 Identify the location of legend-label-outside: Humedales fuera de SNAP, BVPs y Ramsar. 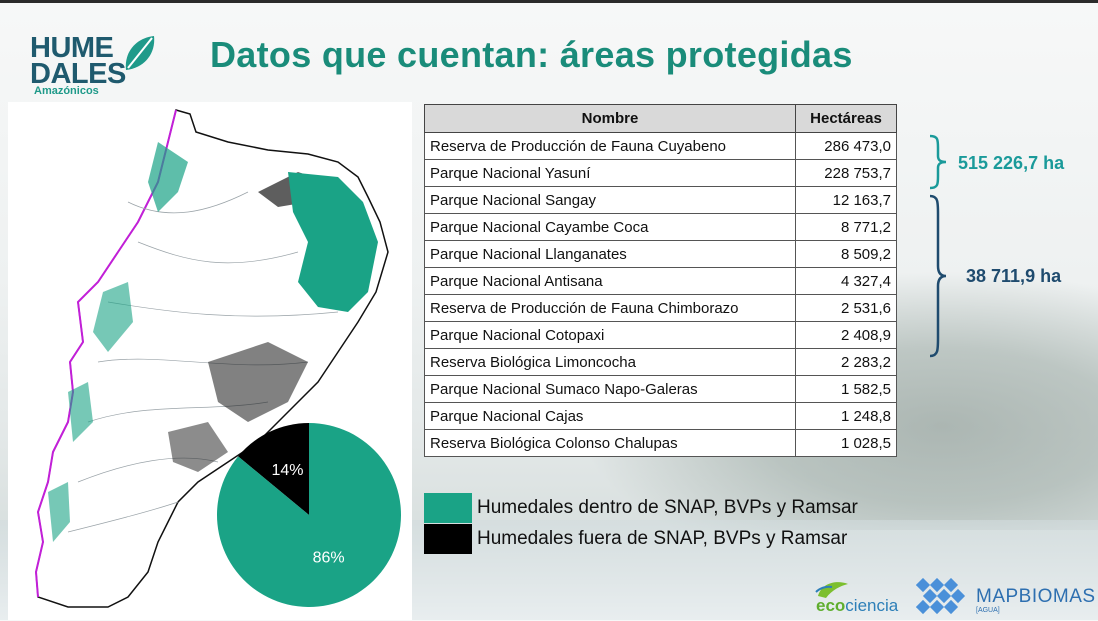
(662, 538).